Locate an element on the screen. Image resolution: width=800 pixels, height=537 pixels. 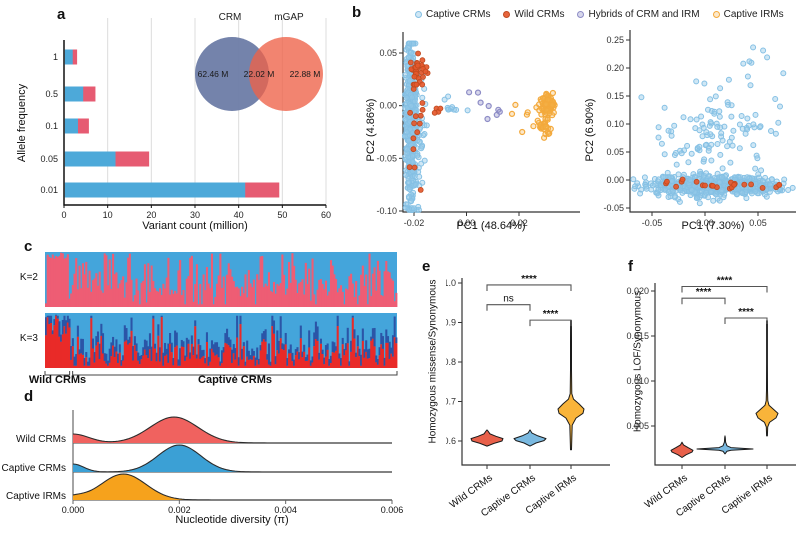
legend-item-wild-crms: Wild CRMs is located at coordinates (533, 14).